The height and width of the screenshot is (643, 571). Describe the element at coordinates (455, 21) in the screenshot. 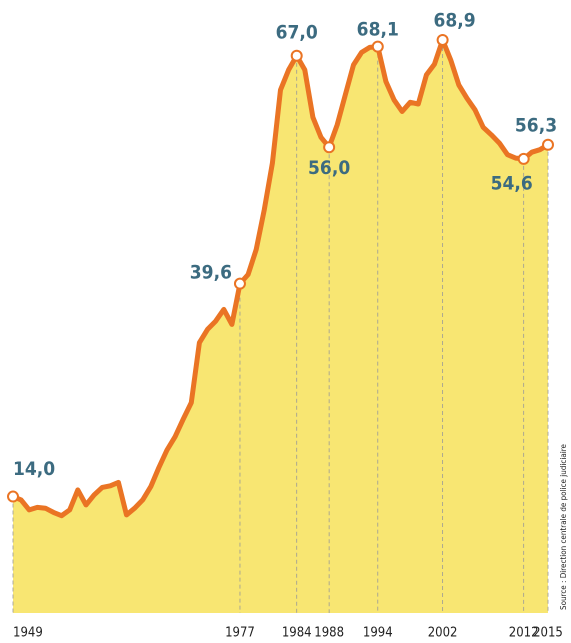

I see `value-label: 68,9` at that location.